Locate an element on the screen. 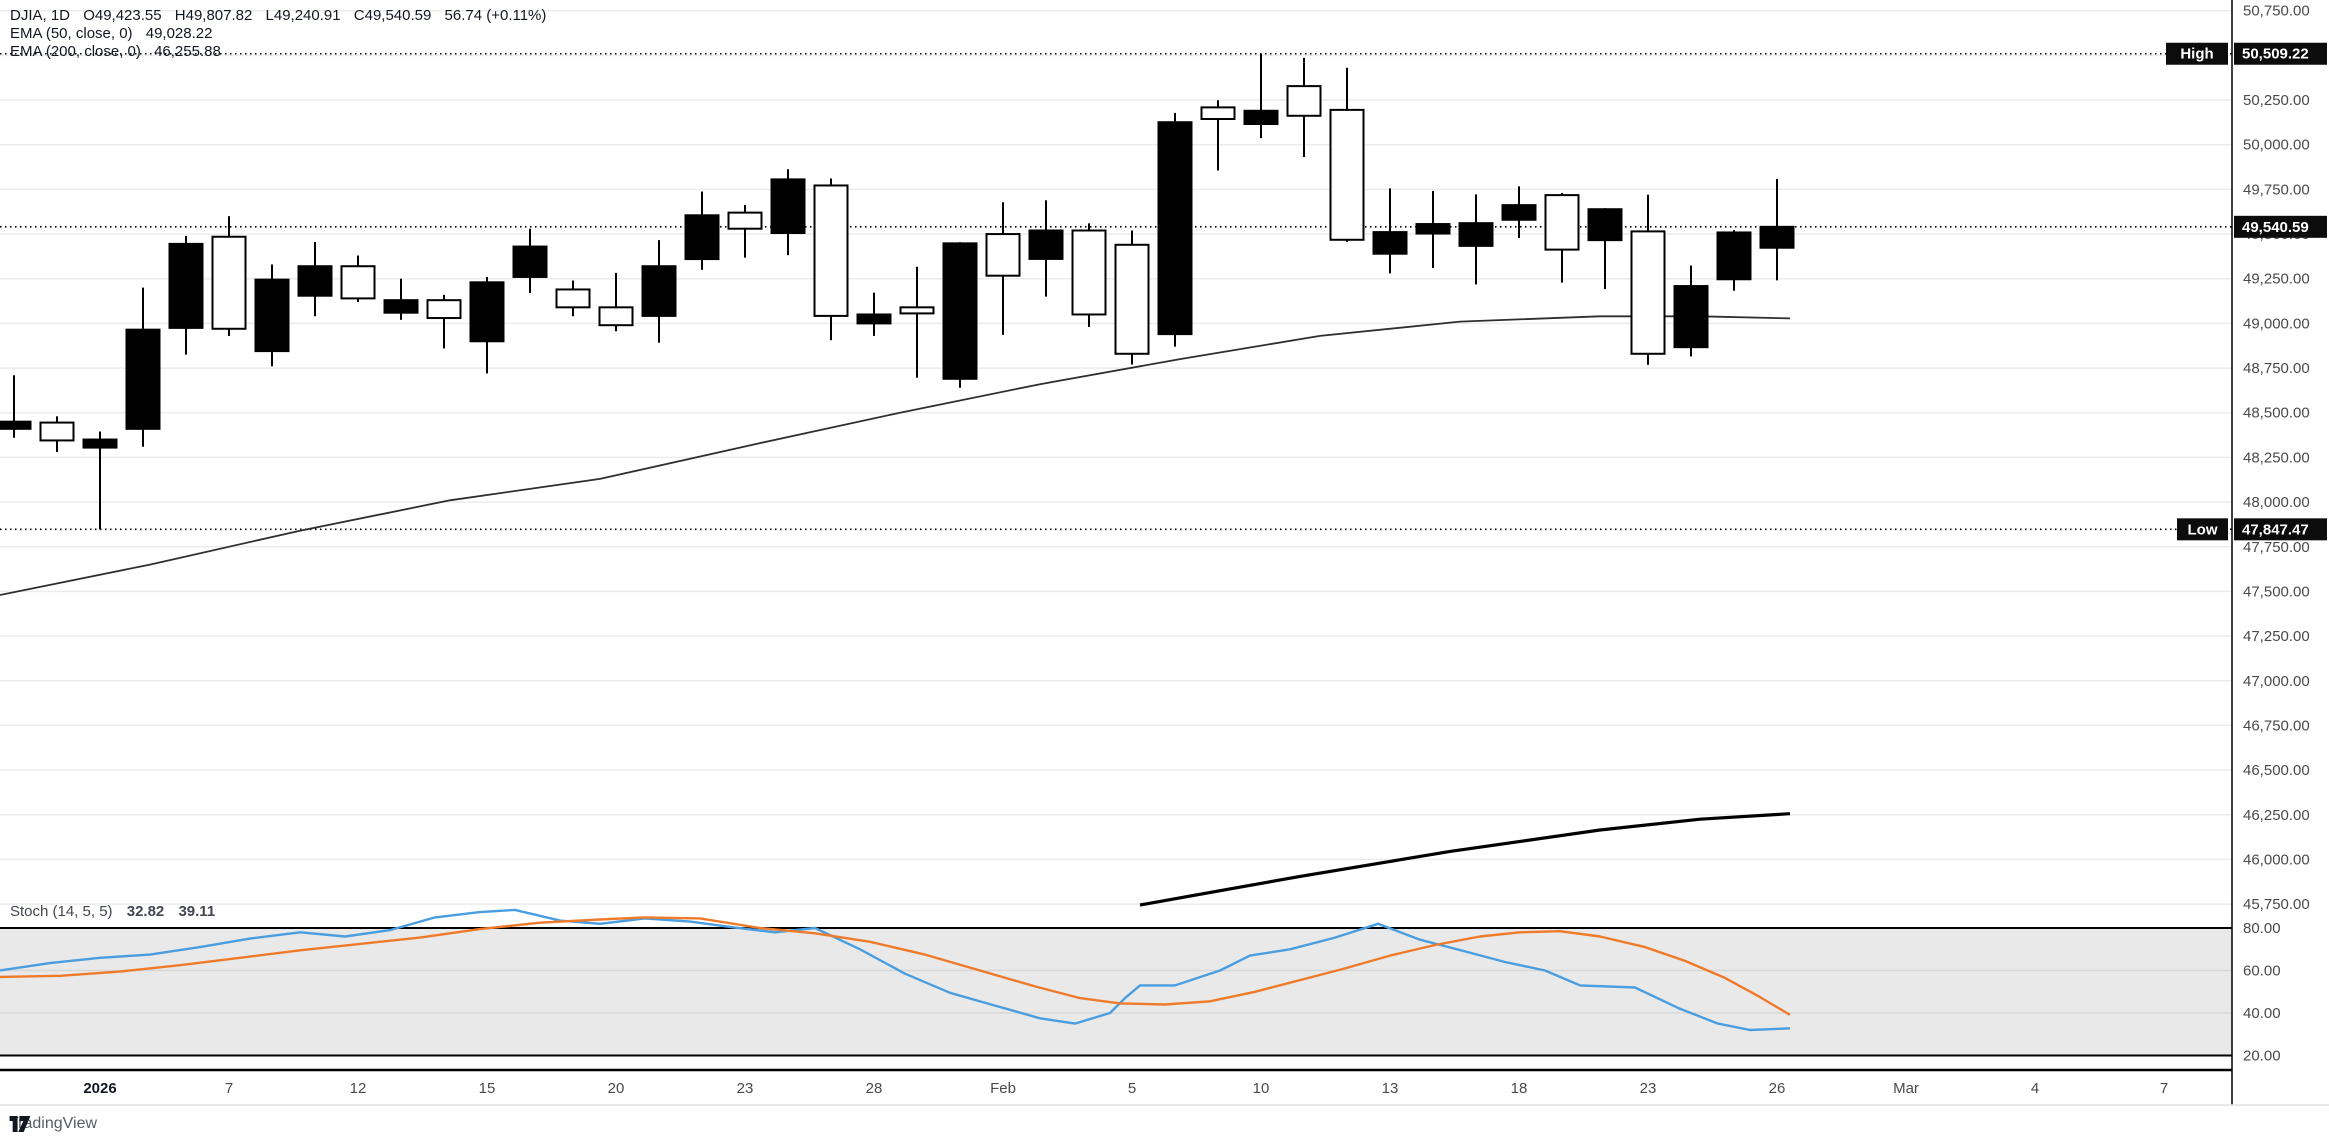 Image resolution: width=2329 pixels, height=1146 pixels. price-axis-label: 46,500.00 is located at coordinates (2276, 770).